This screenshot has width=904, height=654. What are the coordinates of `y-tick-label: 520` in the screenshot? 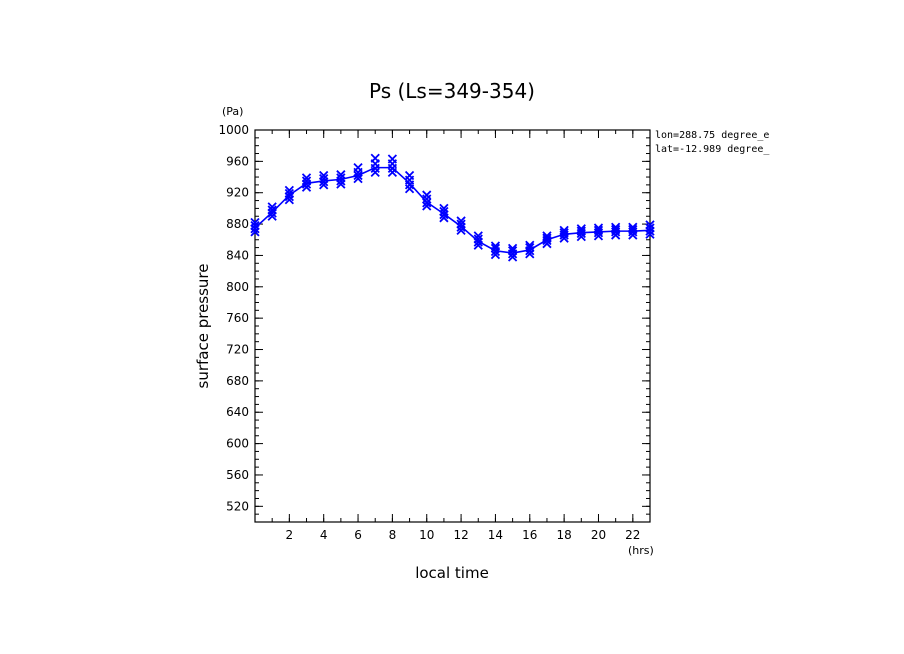 It's located at (237, 506).